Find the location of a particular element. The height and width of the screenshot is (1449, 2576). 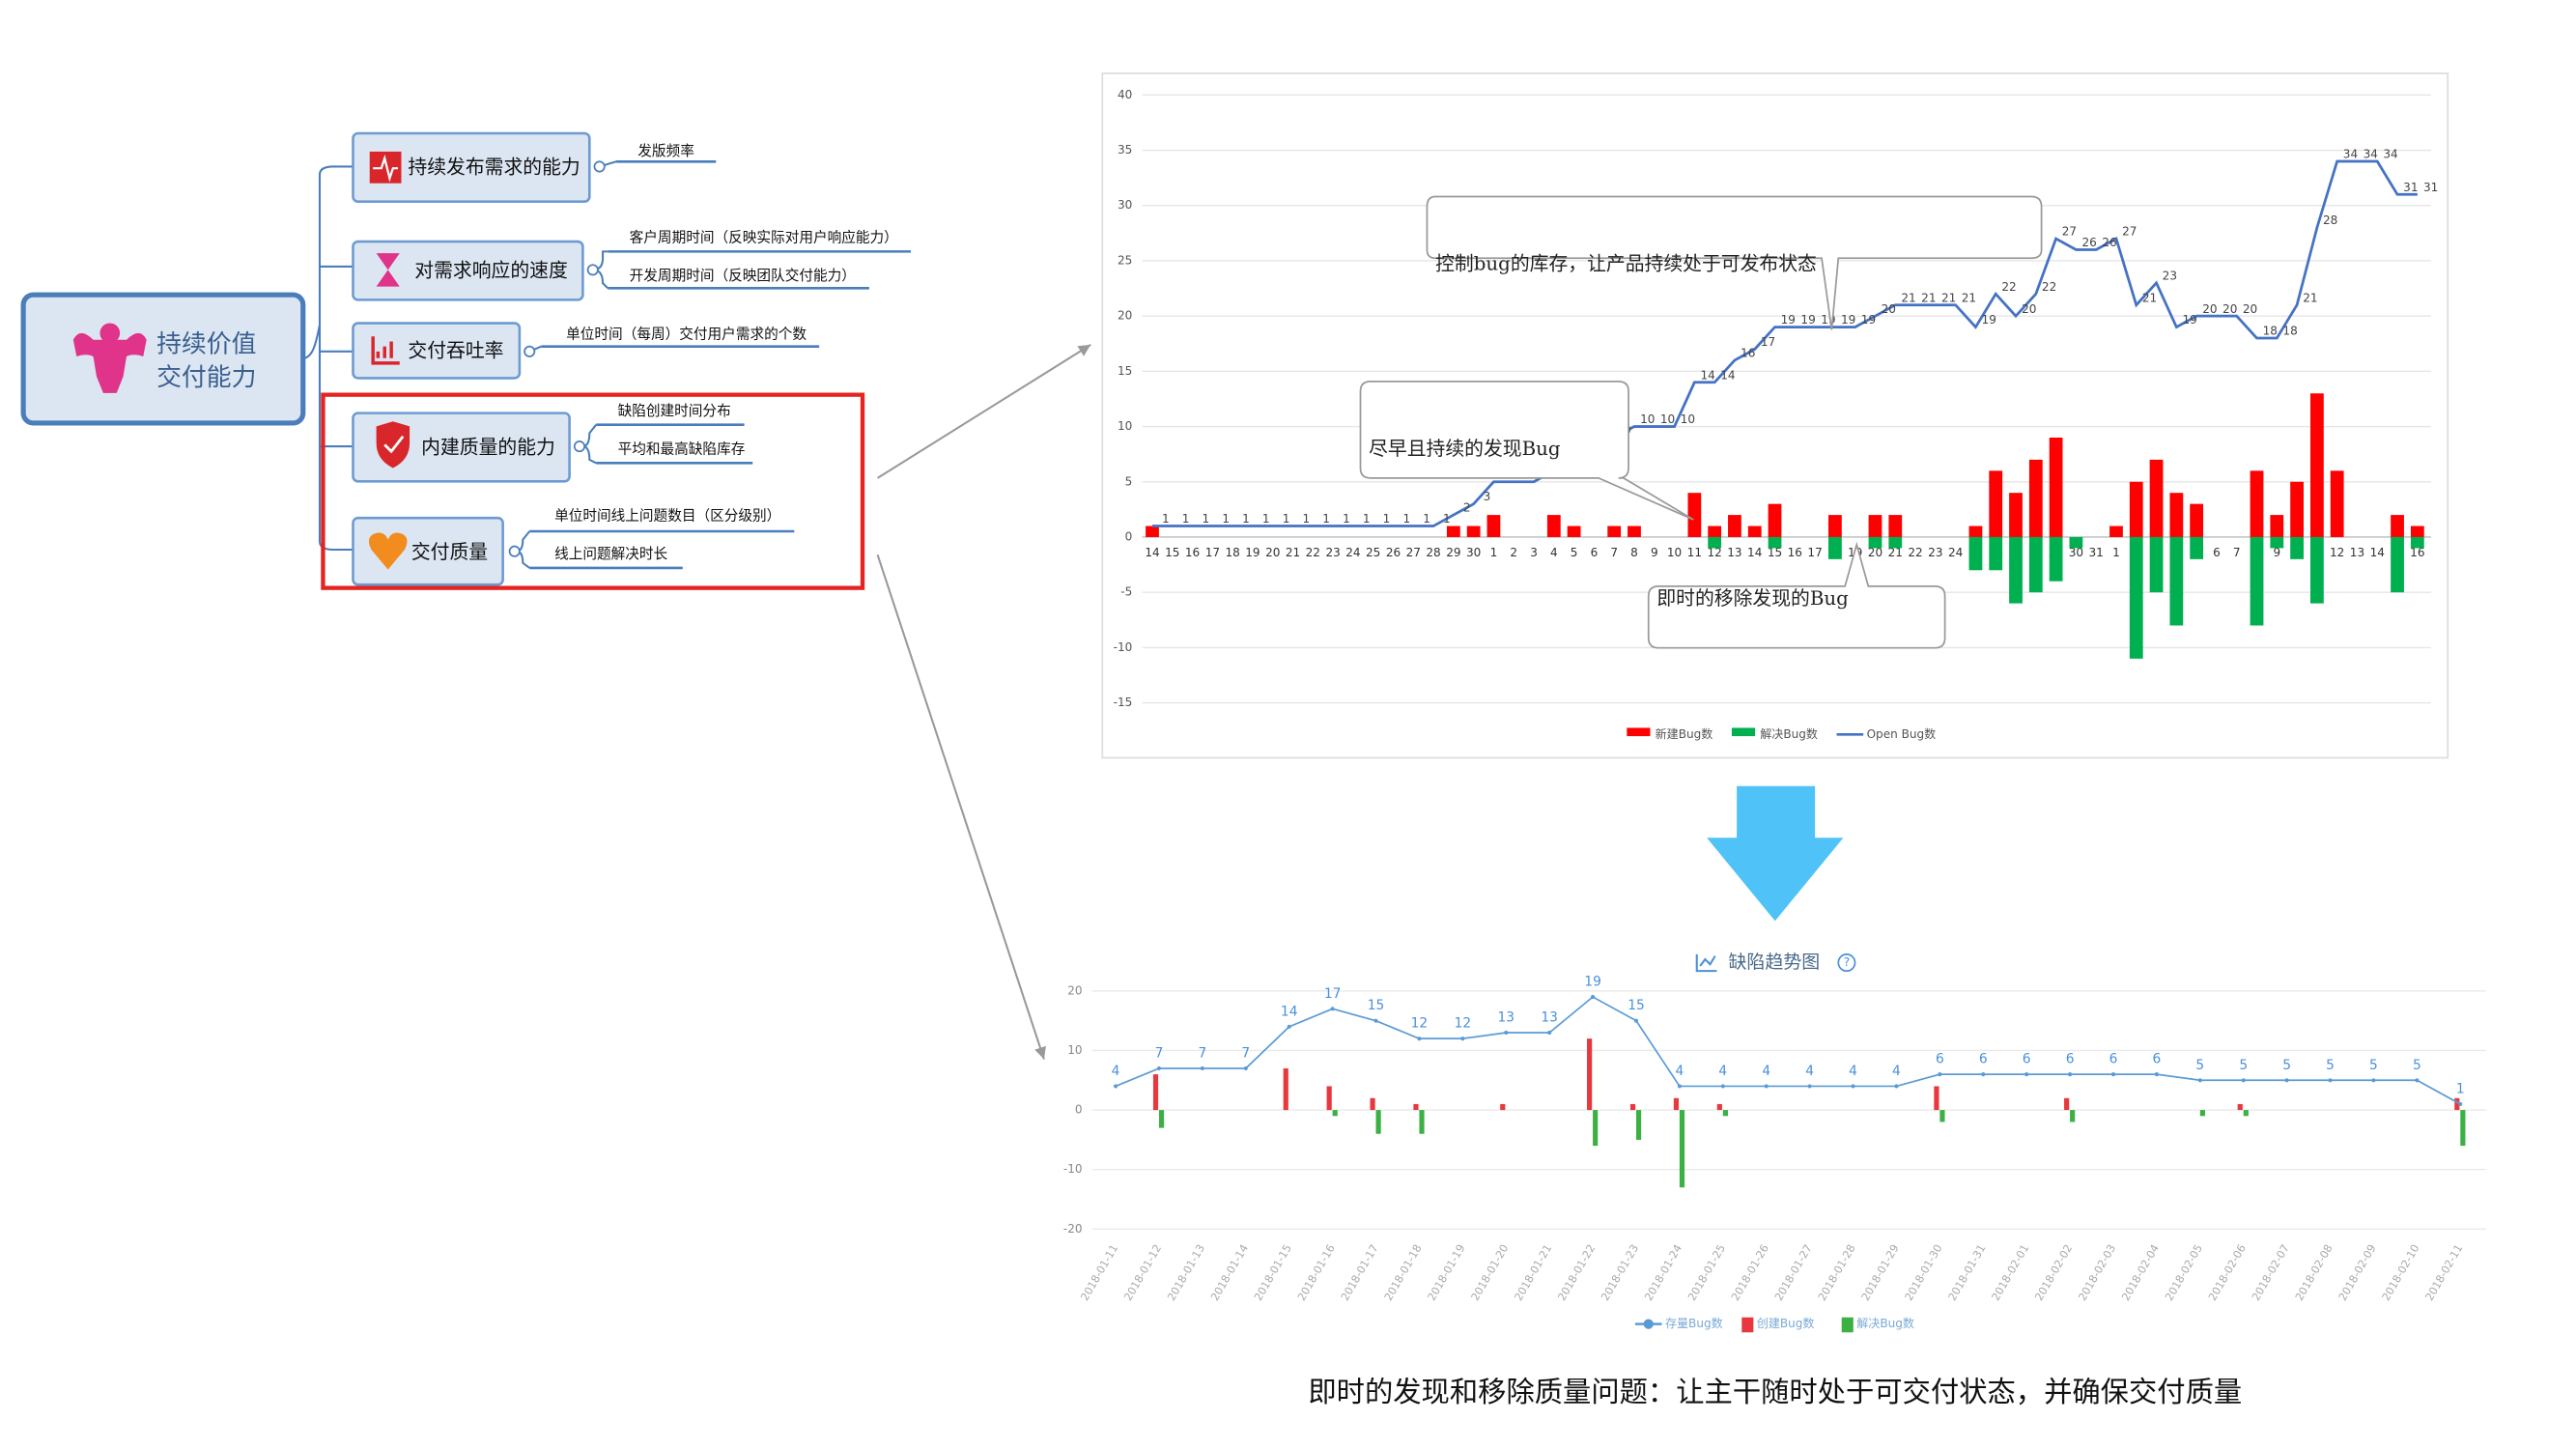

muscle-icon is located at coordinates (109, 358).